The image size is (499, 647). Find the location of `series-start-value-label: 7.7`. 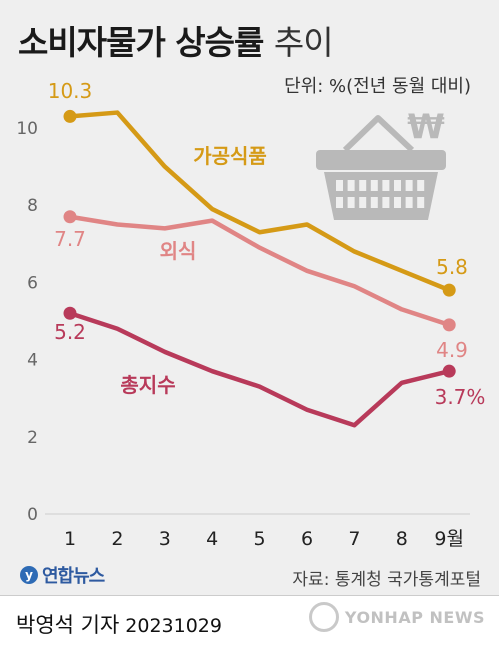

series-start-value-label: 7.7 is located at coordinates (70, 239).